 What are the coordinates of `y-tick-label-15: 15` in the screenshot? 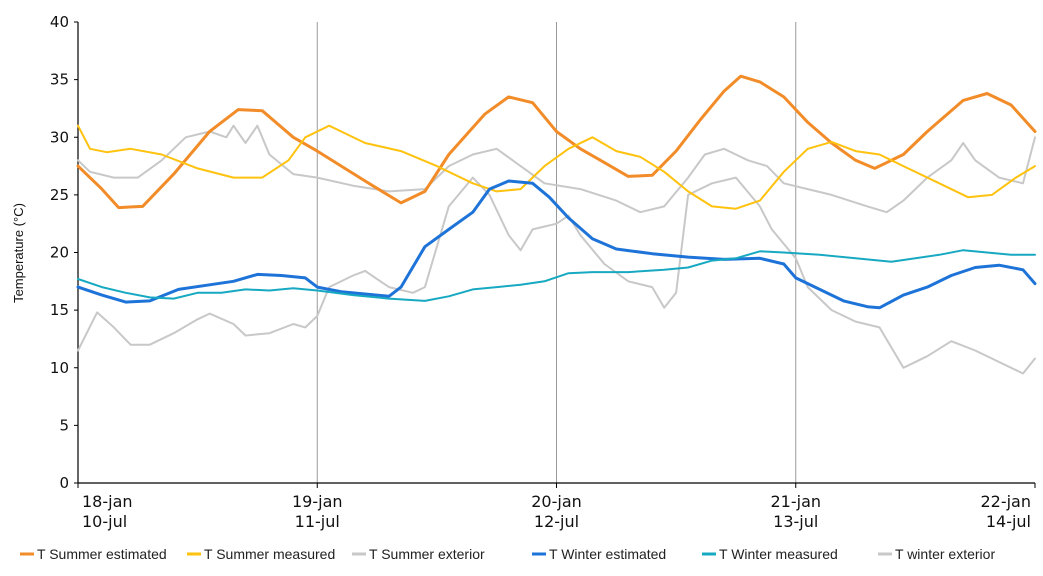 It's located at (59, 310).